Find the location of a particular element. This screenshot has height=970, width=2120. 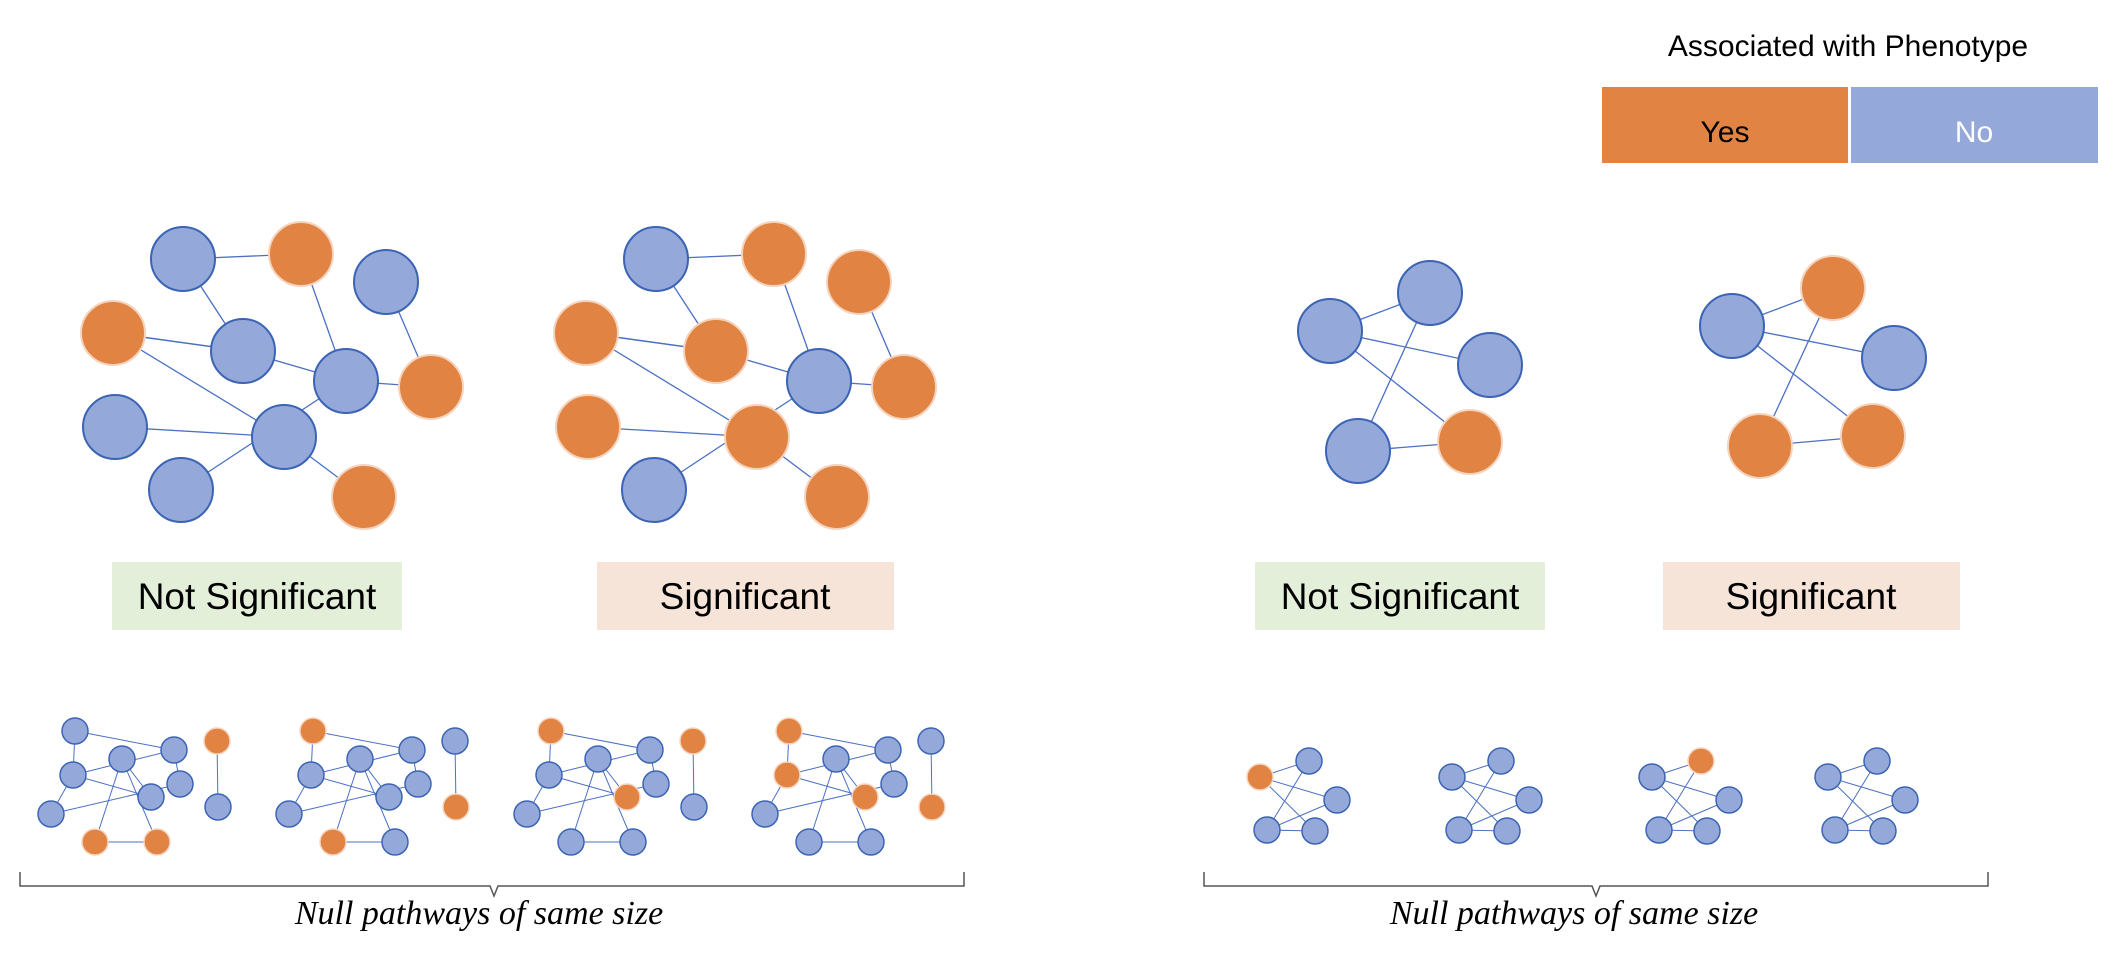

bracket-left is located at coordinates (492, 885).